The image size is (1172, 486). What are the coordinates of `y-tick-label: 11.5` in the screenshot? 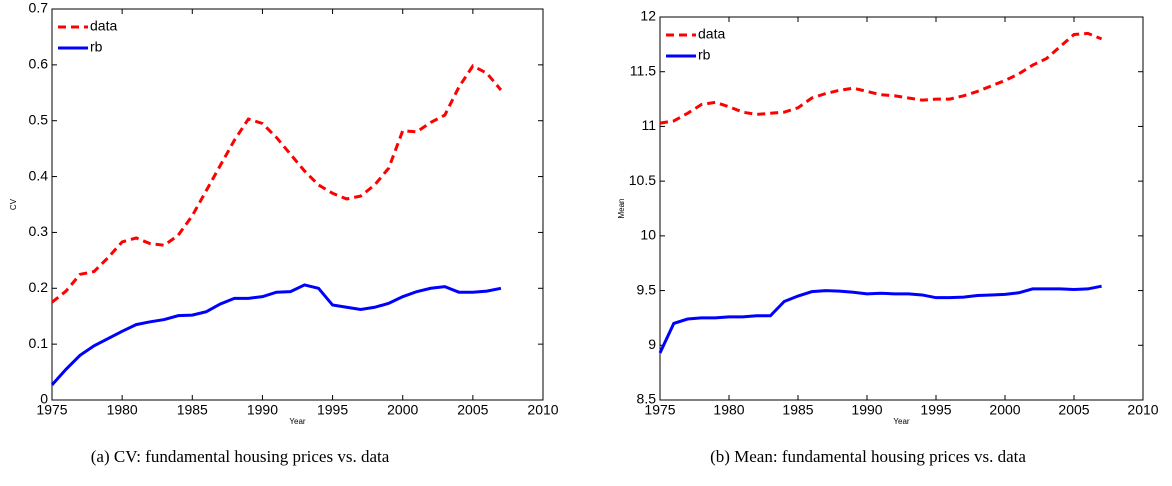 It's located at (643, 70).